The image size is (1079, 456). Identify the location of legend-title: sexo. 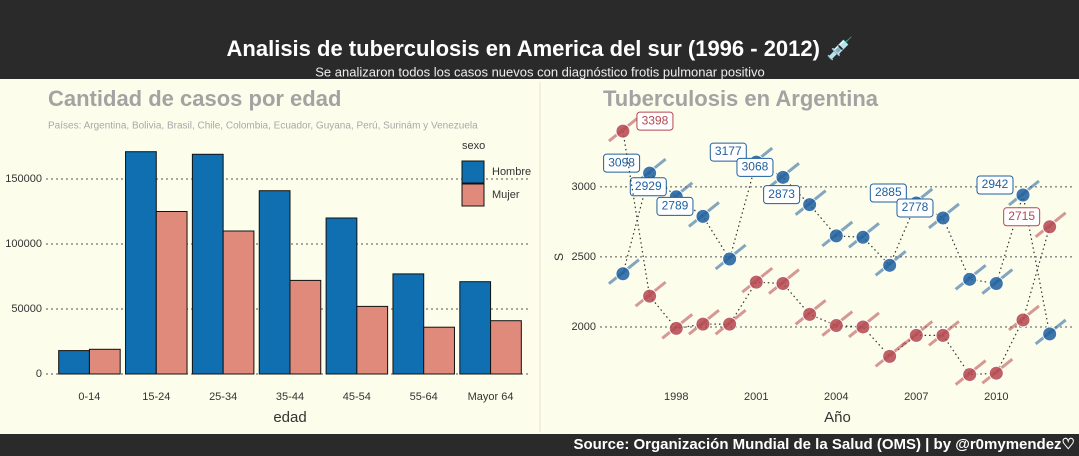
(473, 146).